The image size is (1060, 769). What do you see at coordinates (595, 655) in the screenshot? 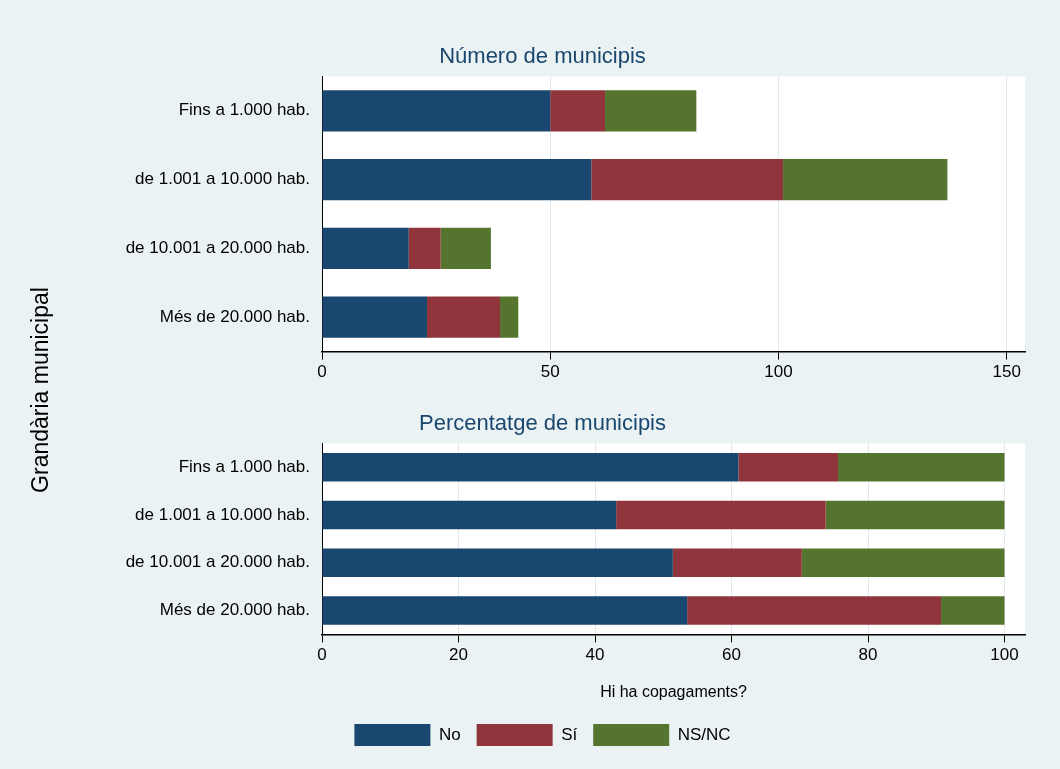
I see `x-tick-label: 40` at bounding box center [595, 655].